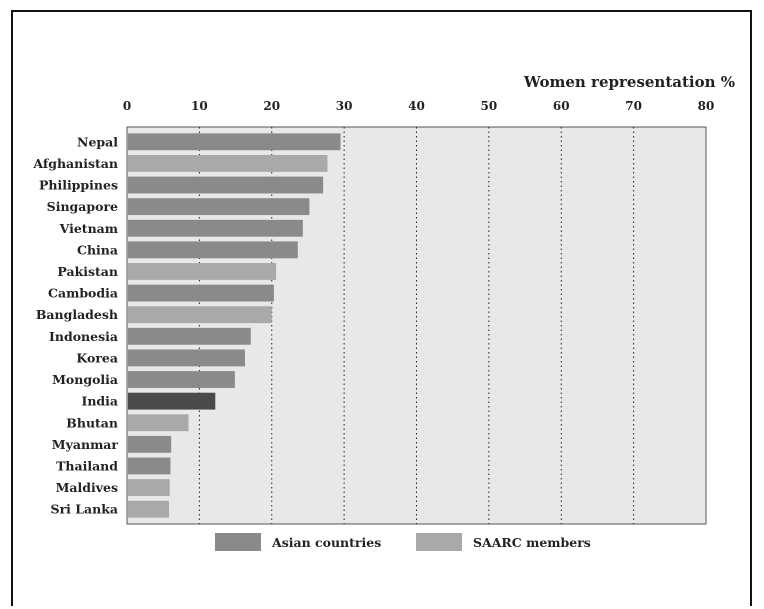 The width and height of the screenshot is (764, 609). What do you see at coordinates (78, 185) in the screenshot?
I see `category-label: Philippines` at bounding box center [78, 185].